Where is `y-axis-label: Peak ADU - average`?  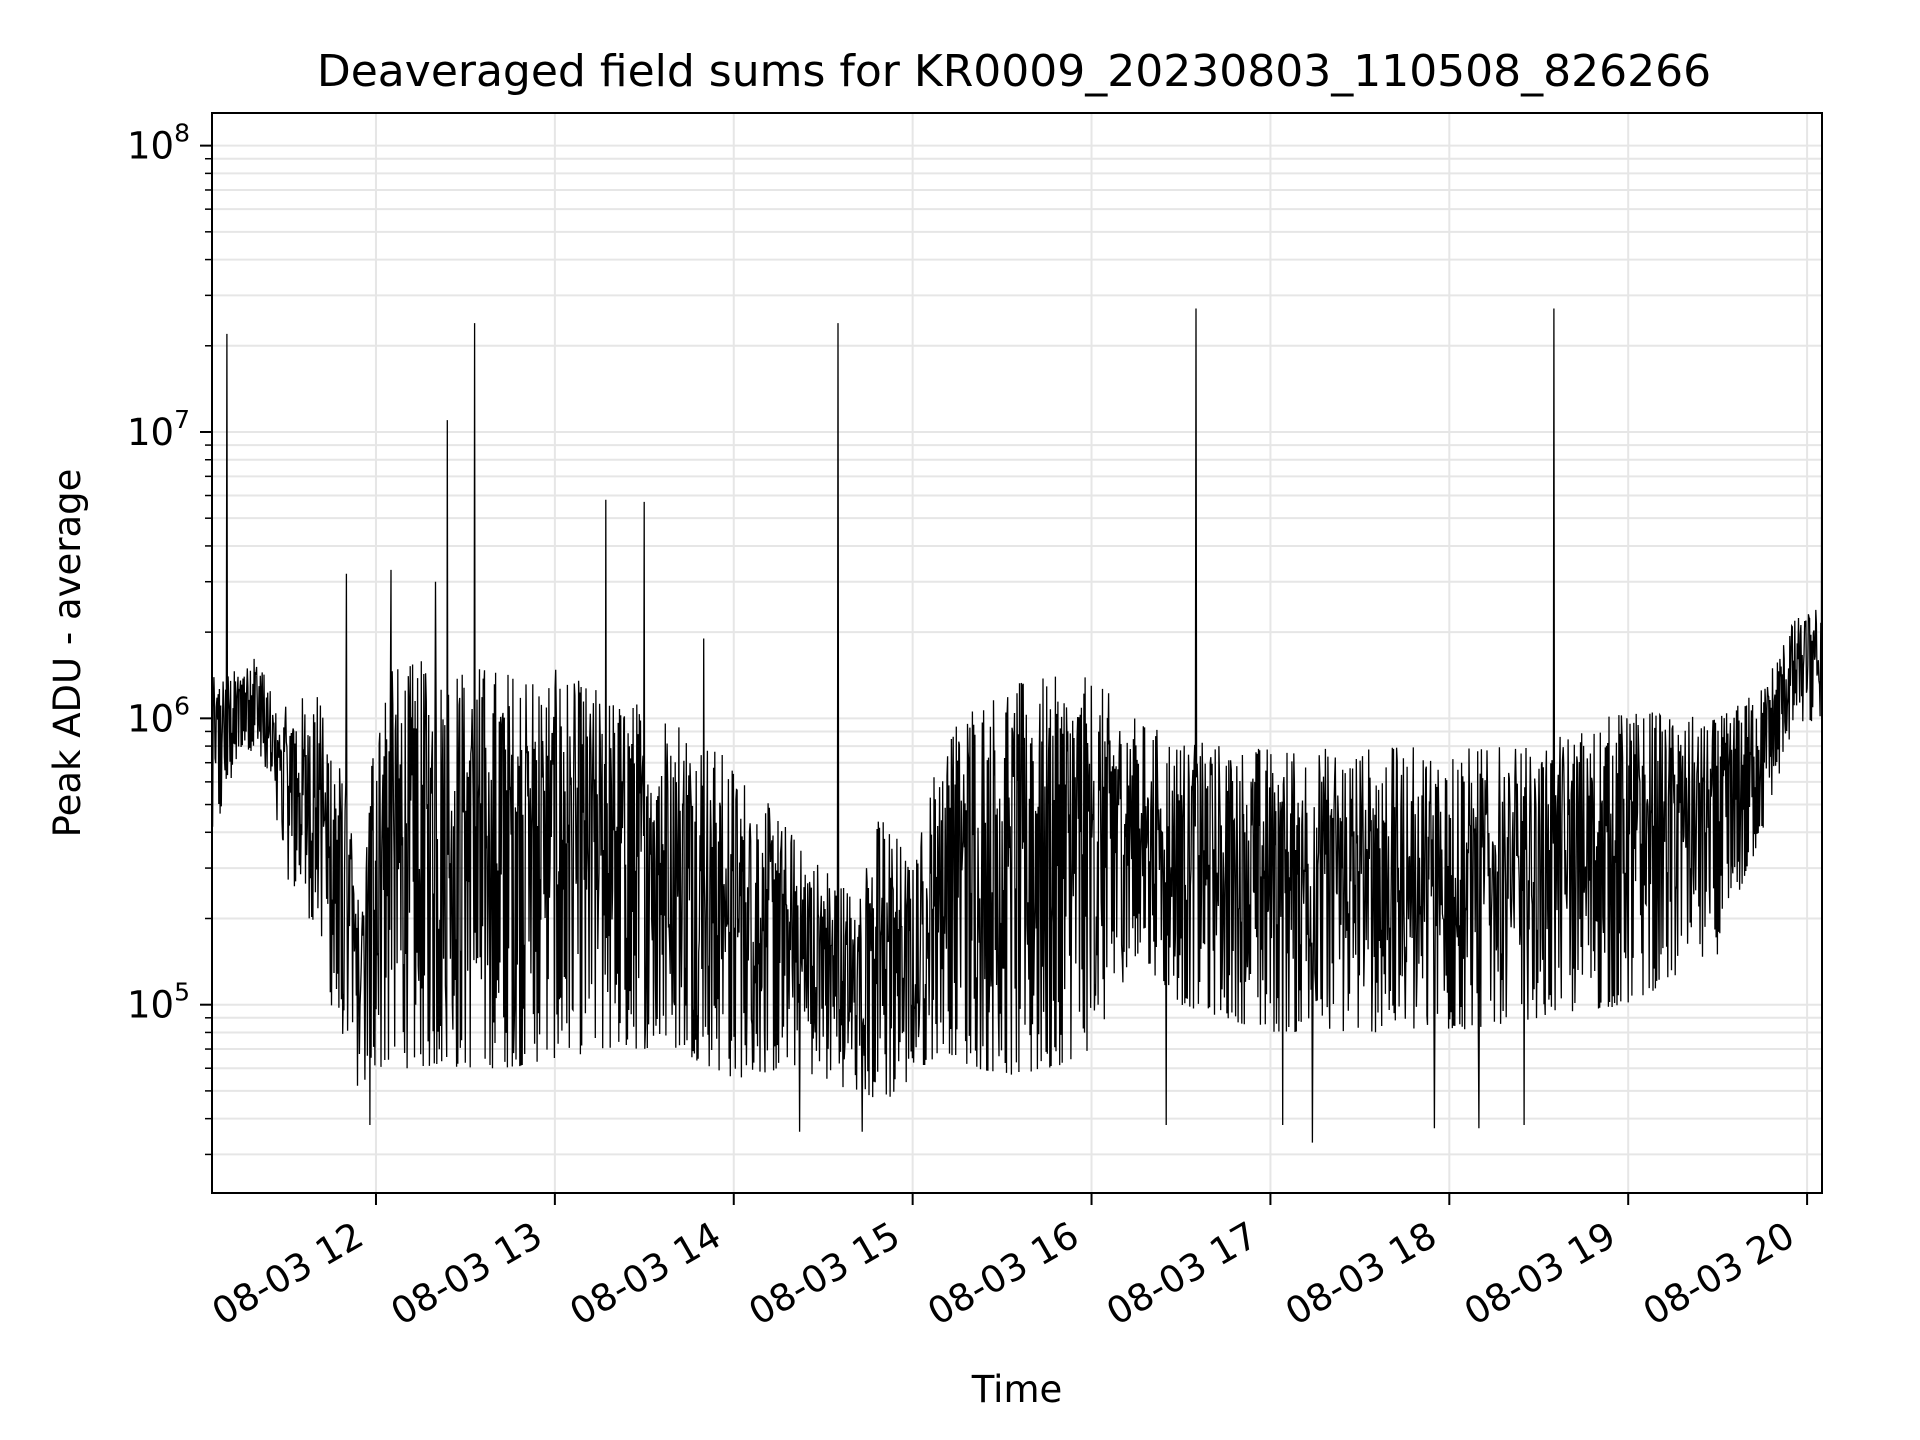 y-axis-label: Peak ADU - average is located at coordinates (67, 653).